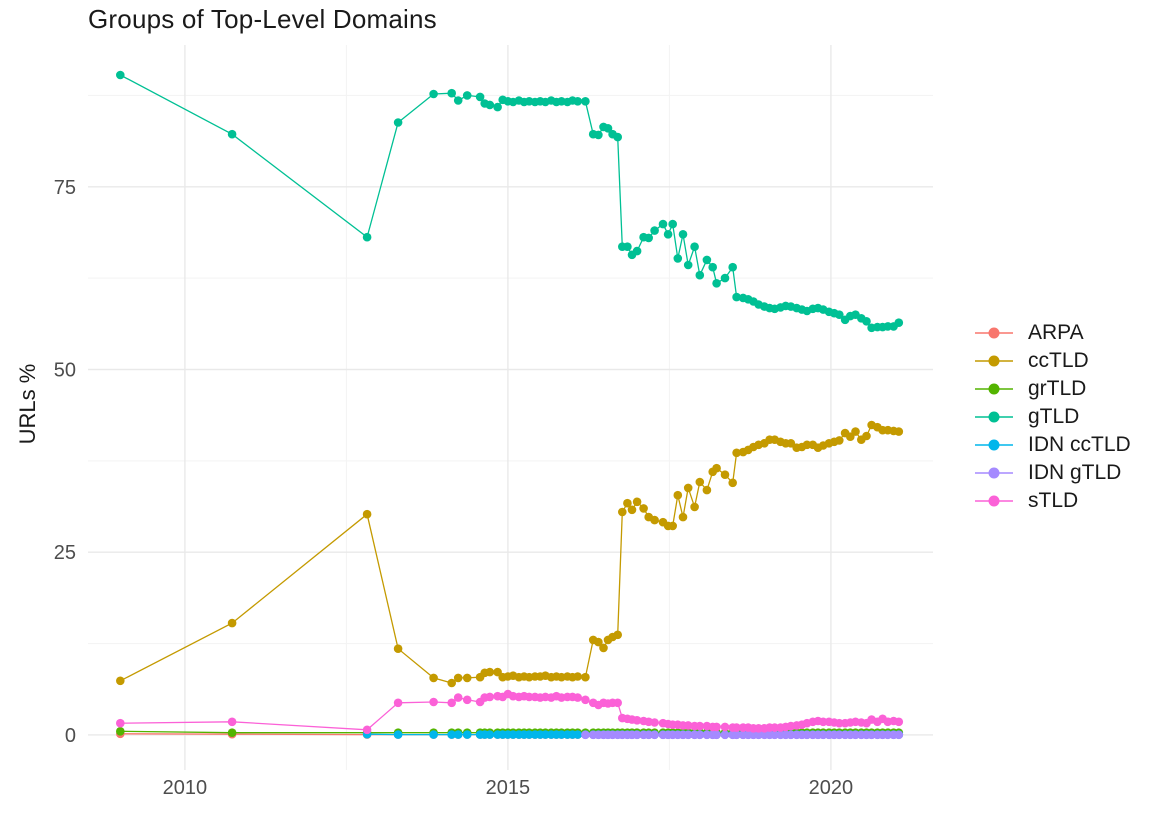 Image resolution: width=1164 pixels, height=827 pixels. I want to click on legend: ARPA ccTLD grTLD gTLD IDN ccTLD IDN gTLD sTLD, so click(1051, 417).